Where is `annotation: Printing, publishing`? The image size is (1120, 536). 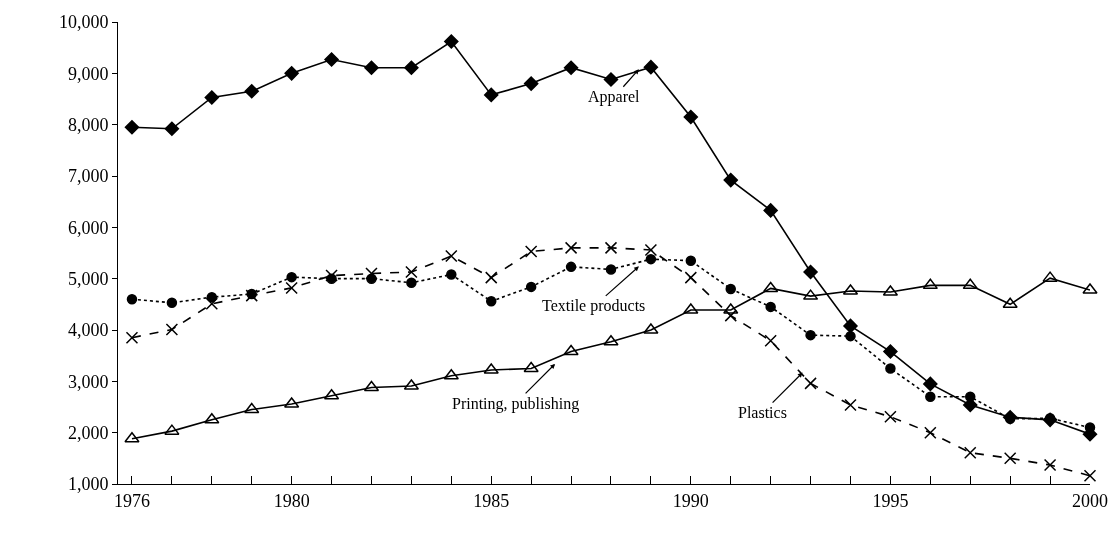 annotation: Printing, publishing is located at coordinates (516, 404).